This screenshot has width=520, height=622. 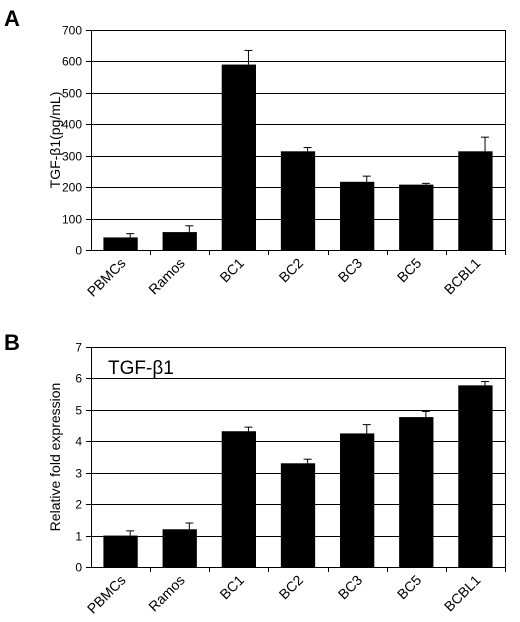 I want to click on panel-a-bar-bcbl1, so click(x=475, y=200).